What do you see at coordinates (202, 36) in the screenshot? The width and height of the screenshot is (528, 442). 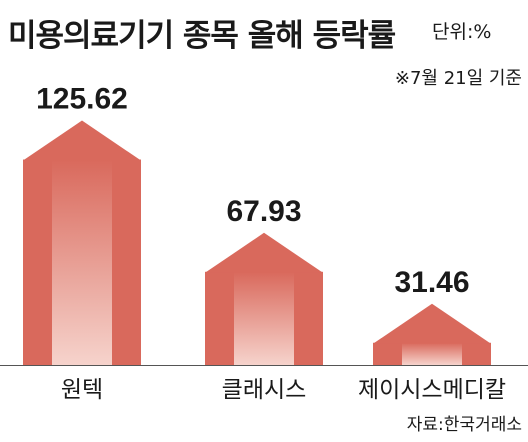 I see `chart-title: 미용의료기기 종목 올해 등락률` at bounding box center [202, 36].